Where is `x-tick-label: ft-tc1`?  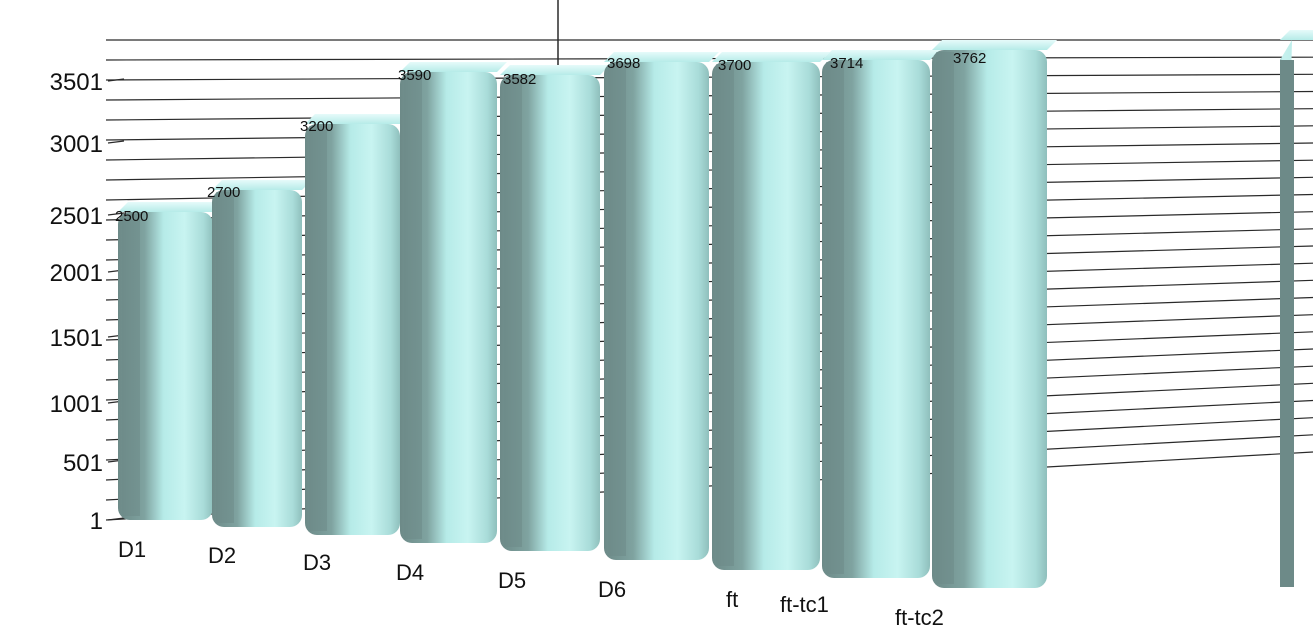 x-tick-label: ft-tc1 is located at coordinates (804, 604).